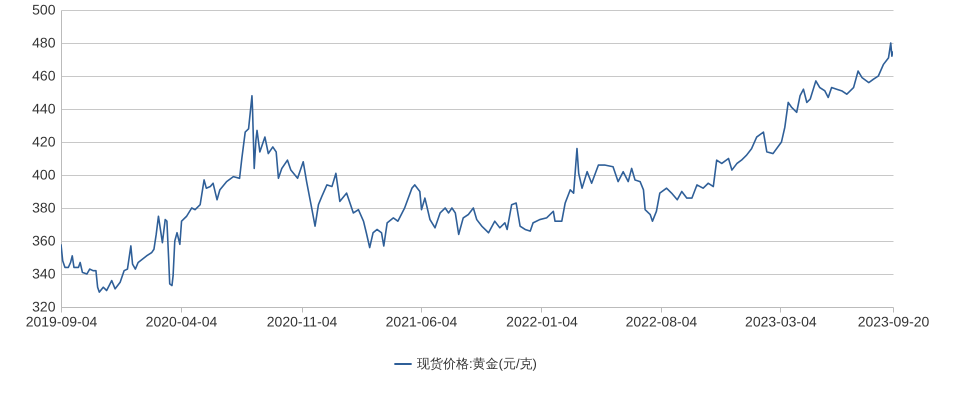  I want to click on y-tick-label: 340, so click(44, 274).